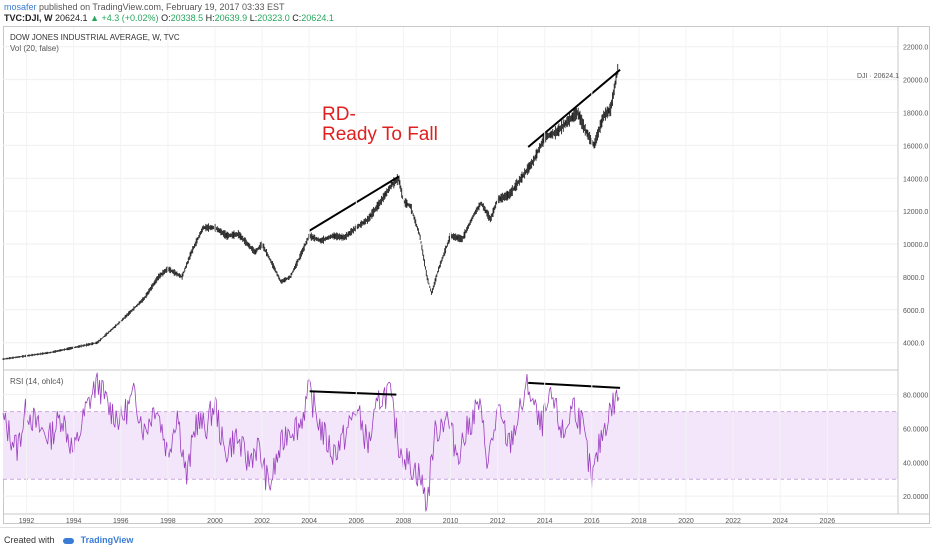  I want to click on last-price: 20624.1, so click(71, 18).